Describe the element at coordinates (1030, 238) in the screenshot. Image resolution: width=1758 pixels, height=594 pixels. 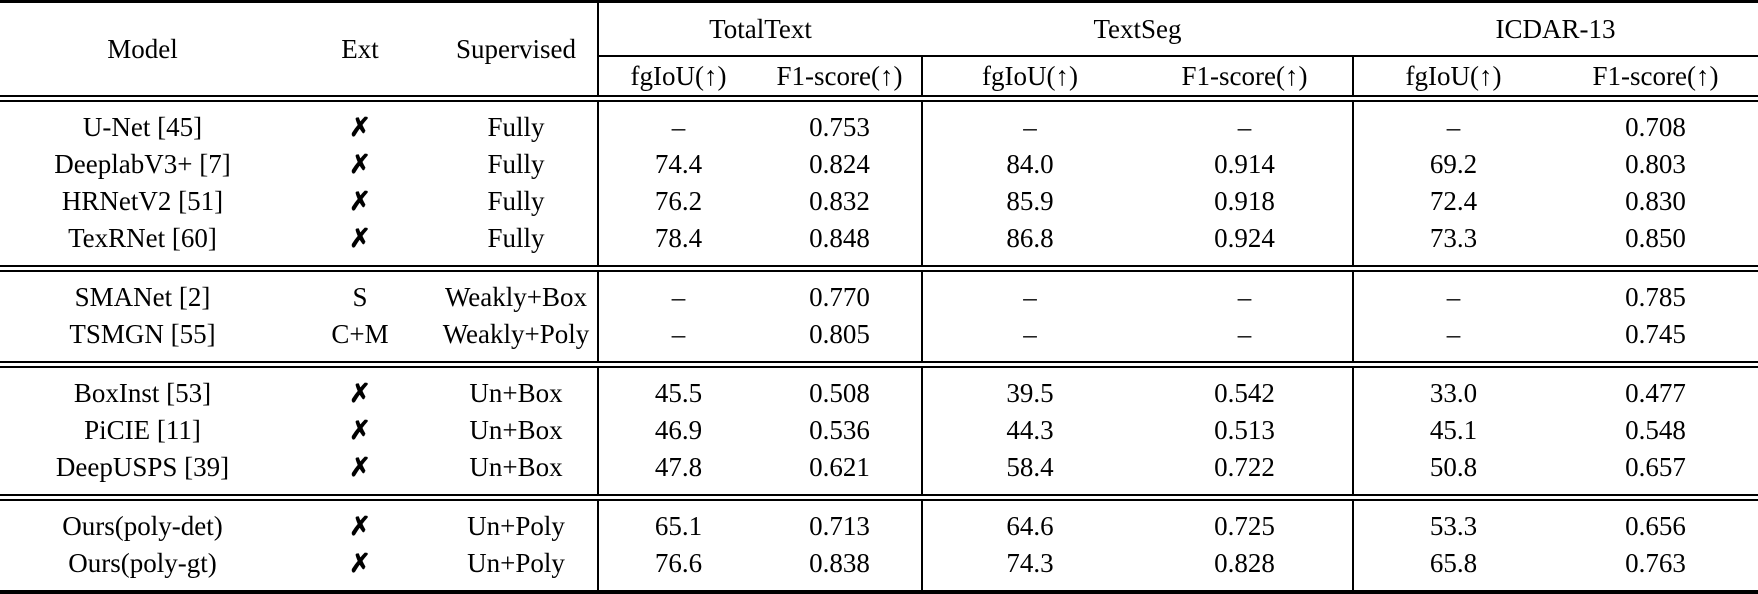
I see `cell-metric-value: 86.8` at that location.